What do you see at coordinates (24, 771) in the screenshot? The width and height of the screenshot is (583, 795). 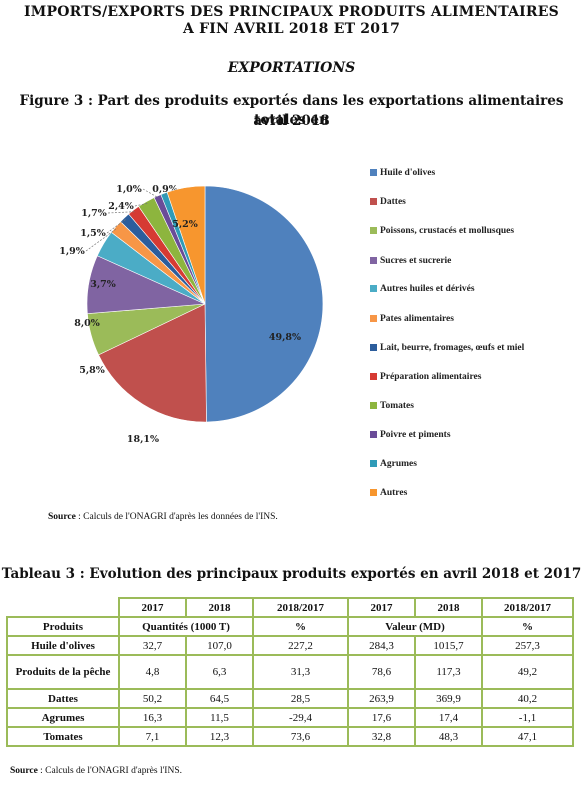 I see `table-source-label: Source` at bounding box center [24, 771].